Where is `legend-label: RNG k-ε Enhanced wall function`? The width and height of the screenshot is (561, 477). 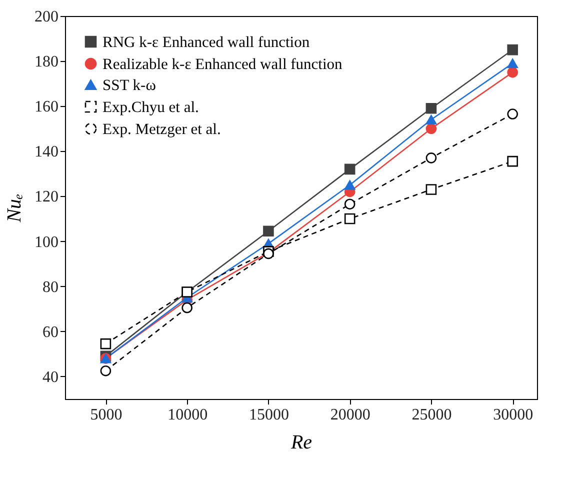 legend-label: RNG k-ε Enhanced wall function is located at coordinates (206, 42).